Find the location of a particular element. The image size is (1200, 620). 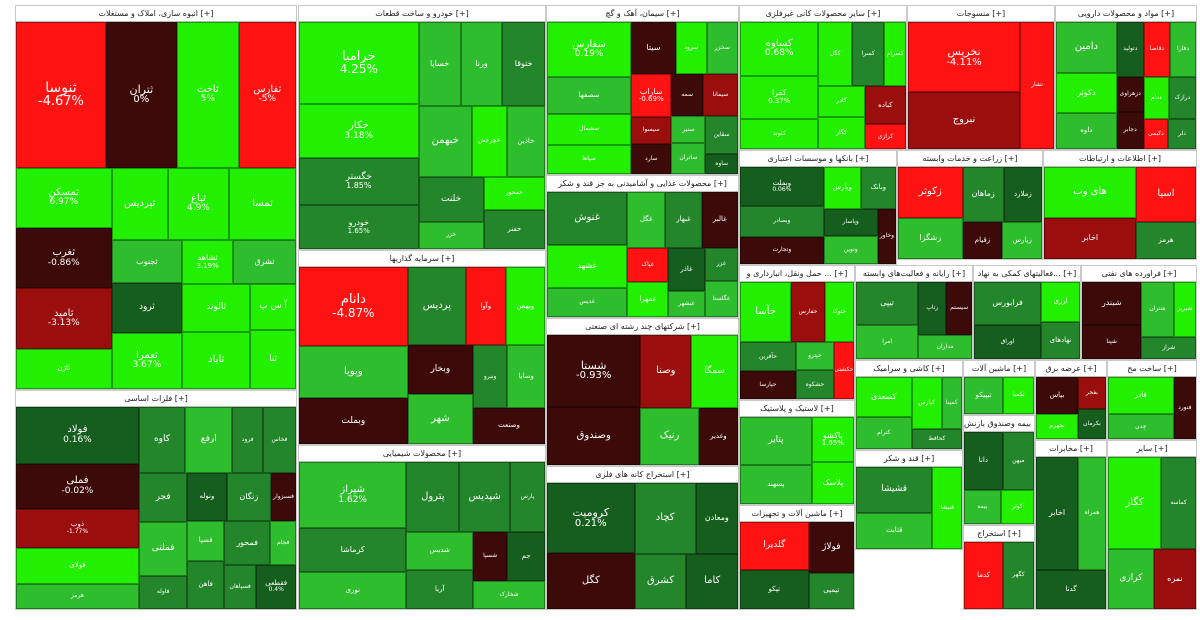

tile: شخارک is located at coordinates (509, 594).